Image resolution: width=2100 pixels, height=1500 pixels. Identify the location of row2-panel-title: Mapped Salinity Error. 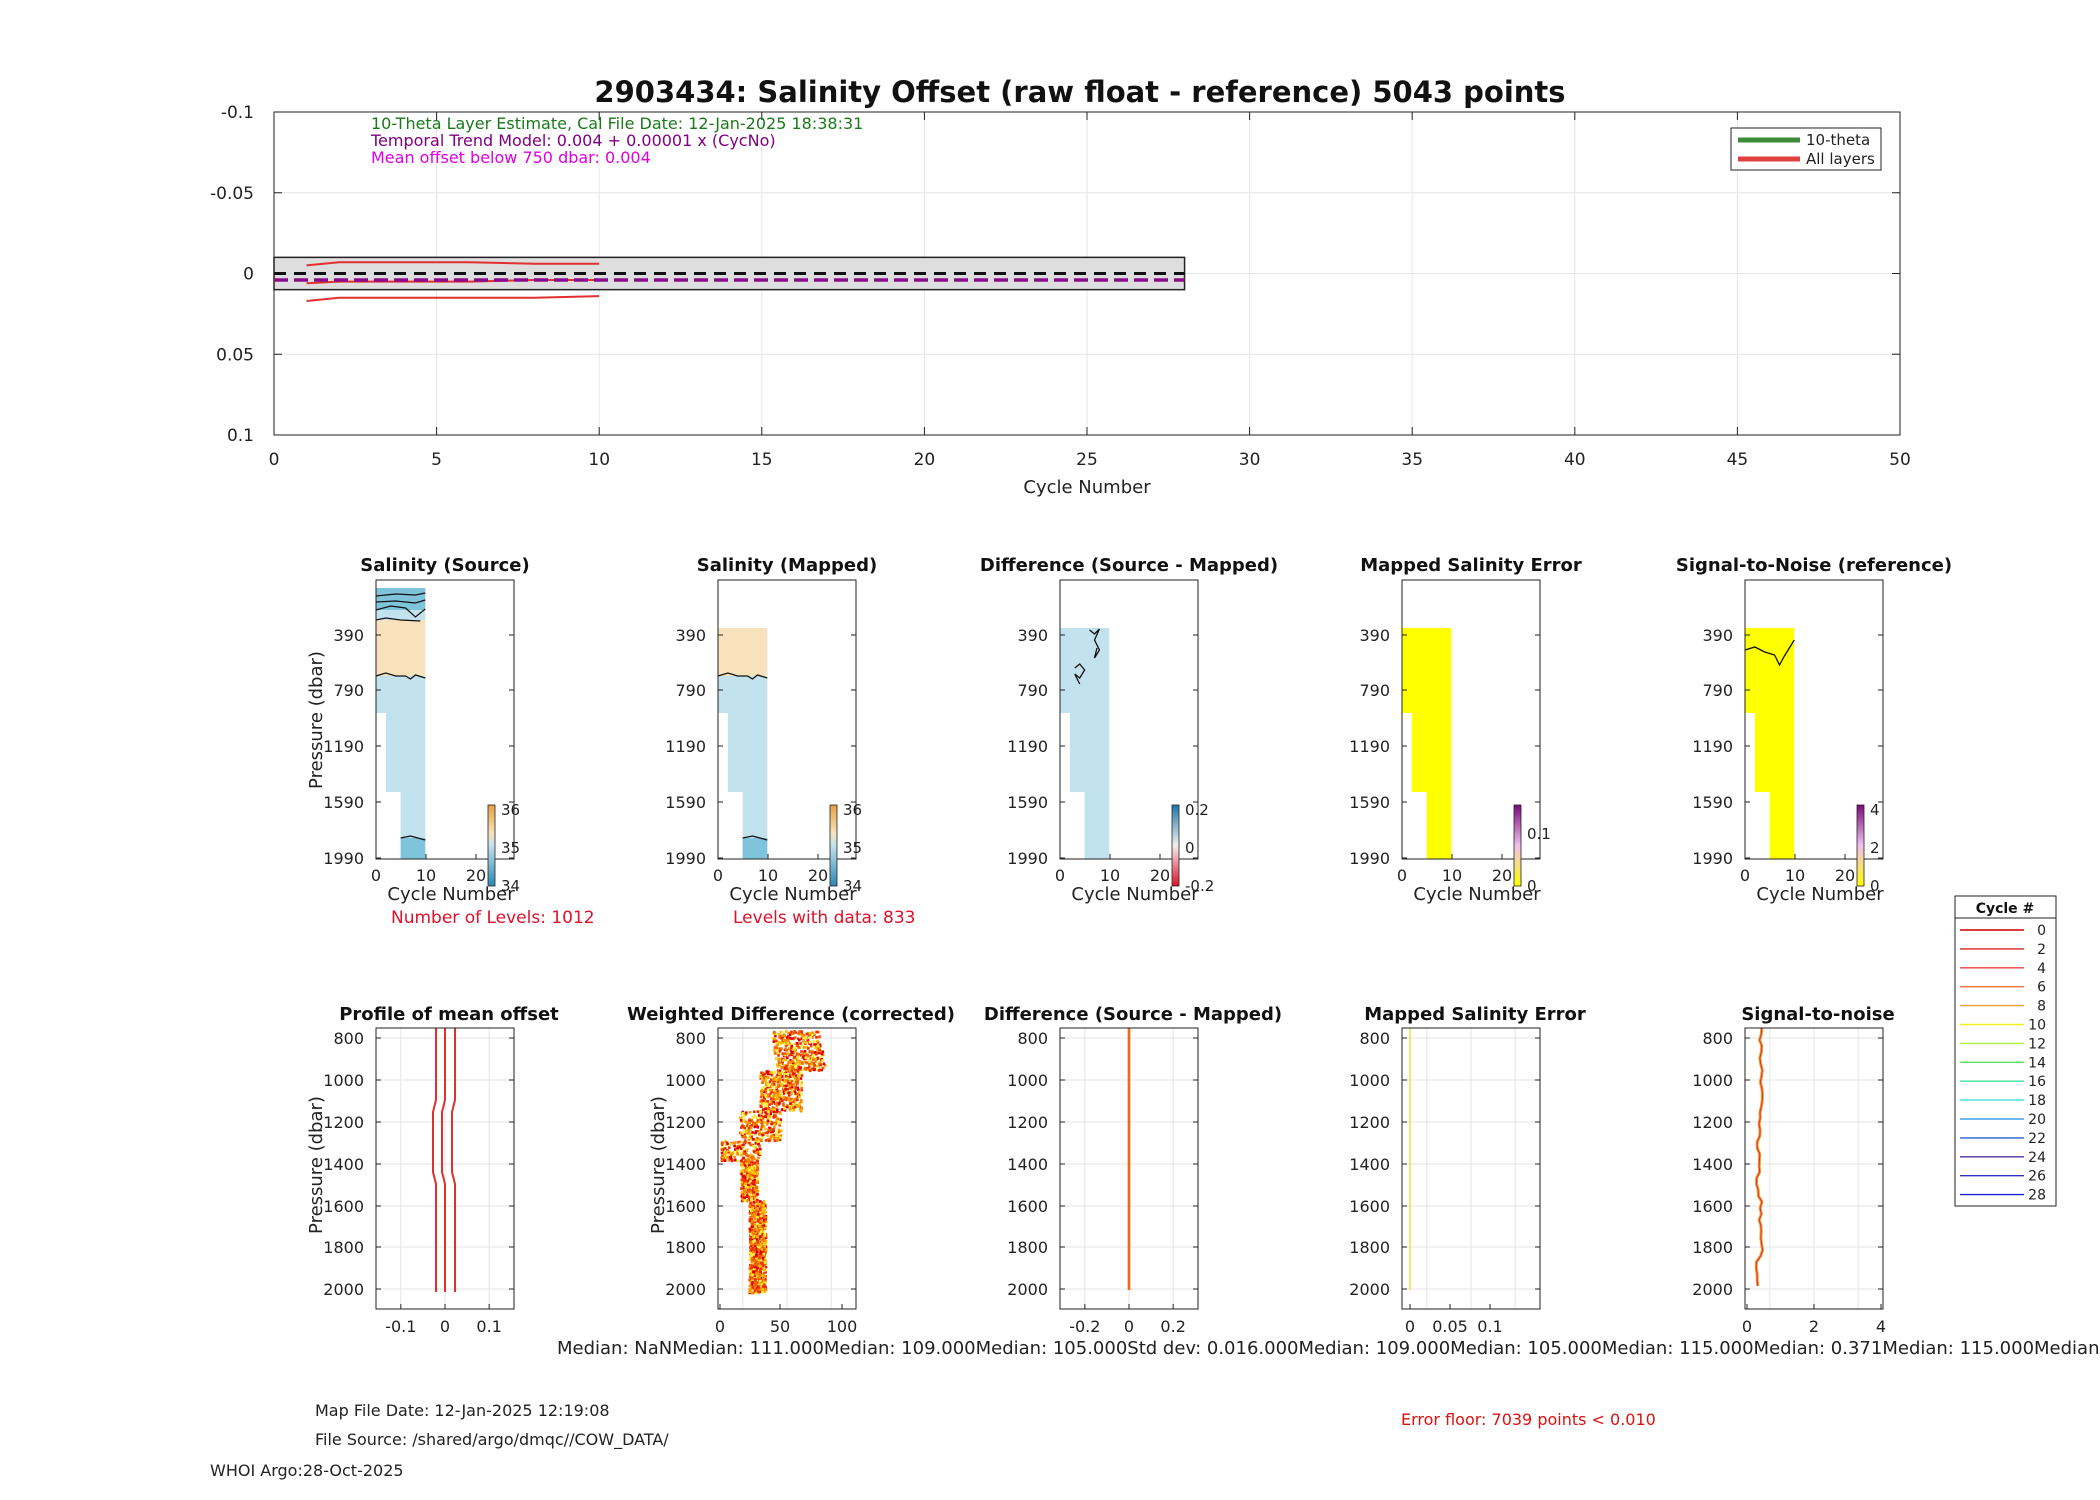
(1475, 1014).